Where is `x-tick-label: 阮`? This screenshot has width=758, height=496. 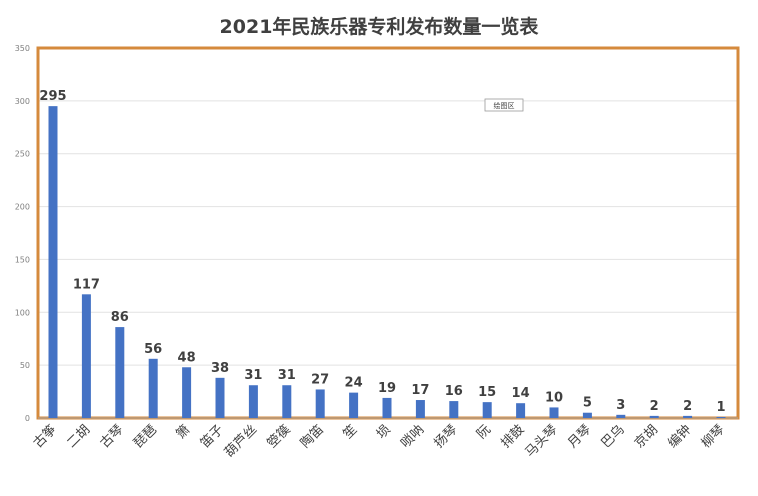 x-tick-label: 阮 is located at coordinates (484, 432).